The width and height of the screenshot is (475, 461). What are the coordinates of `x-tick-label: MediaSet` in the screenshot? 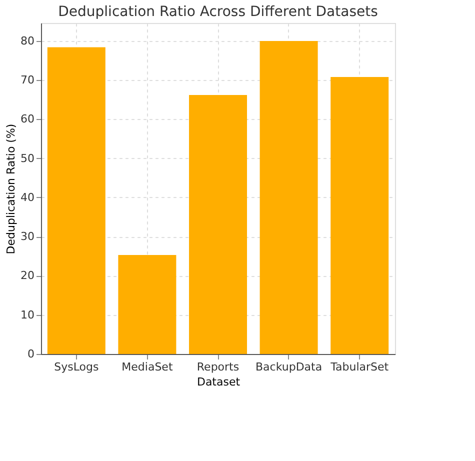 It's located at (148, 367).